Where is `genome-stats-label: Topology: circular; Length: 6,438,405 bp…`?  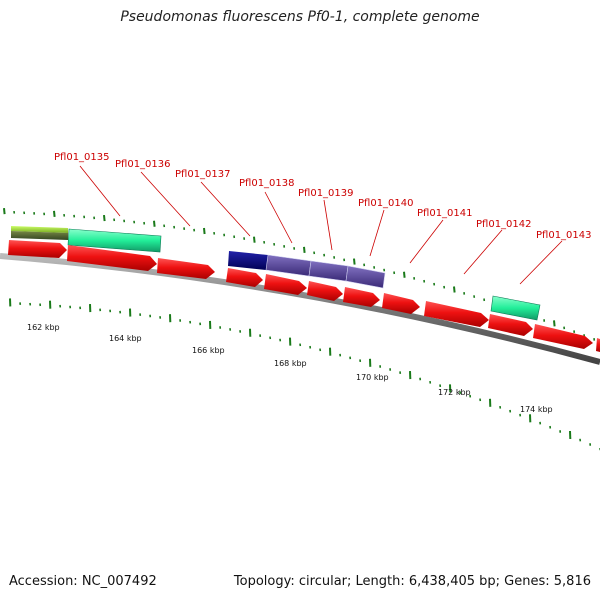 genome-stats-label: Topology: circular; Length: 6,438,405 bp… is located at coordinates (412, 581).